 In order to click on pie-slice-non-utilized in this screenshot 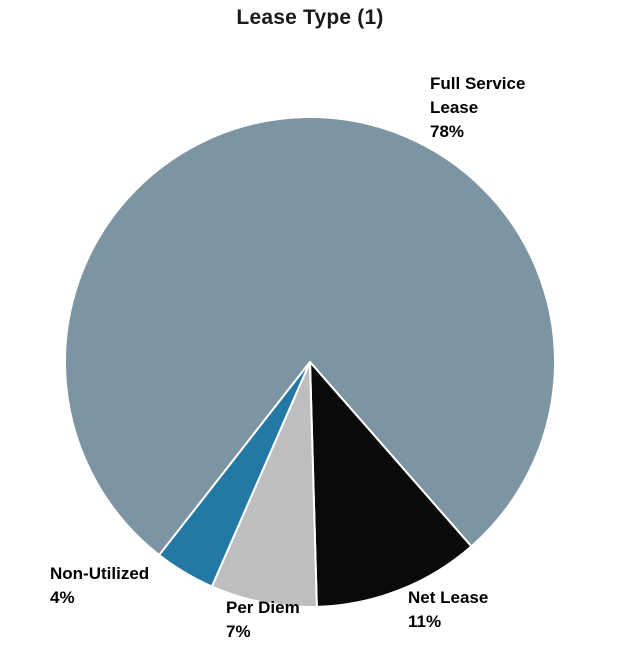, I will do `click(234, 474)`.